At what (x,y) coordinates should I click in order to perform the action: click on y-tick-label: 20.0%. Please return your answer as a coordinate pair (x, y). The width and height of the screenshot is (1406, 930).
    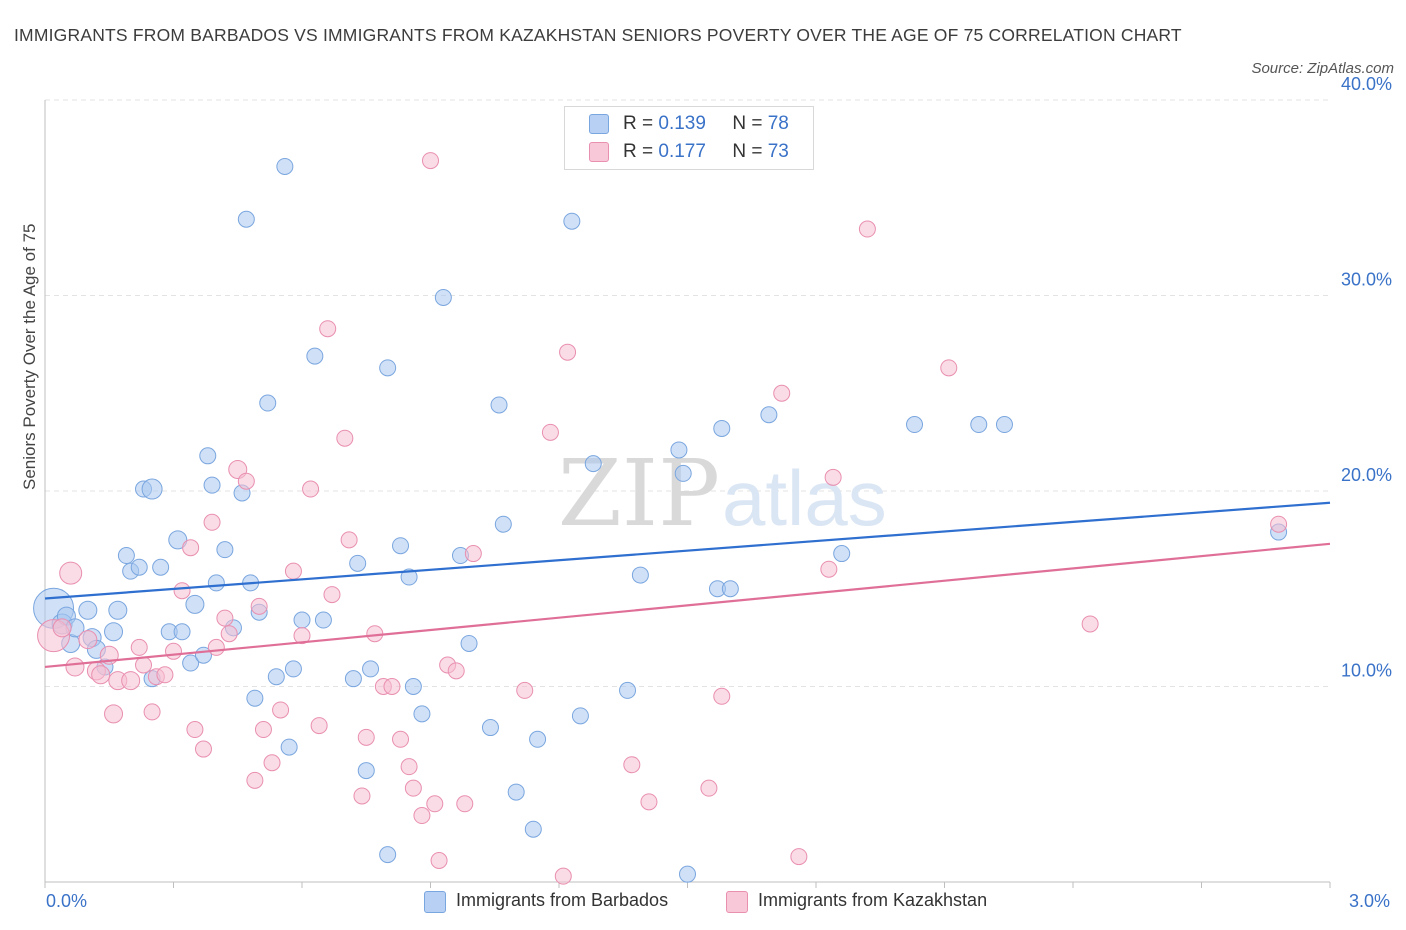
    Looking at the image, I should click on (1366, 475).